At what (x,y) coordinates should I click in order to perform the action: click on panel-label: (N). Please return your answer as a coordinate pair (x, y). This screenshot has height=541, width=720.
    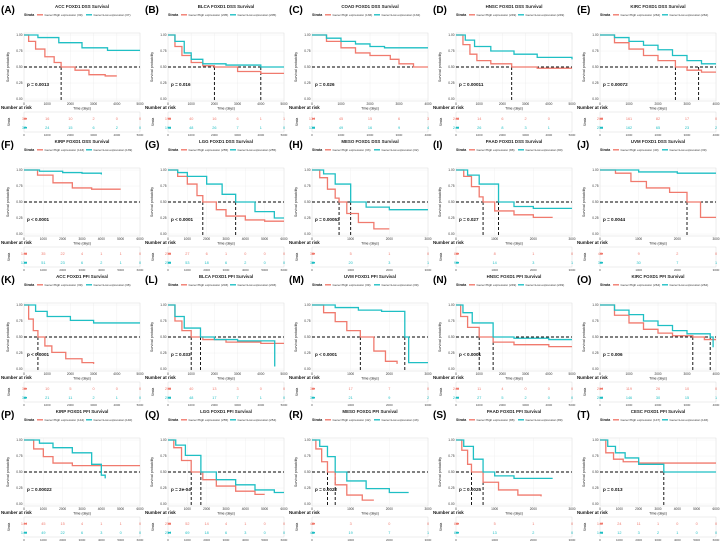
    Looking at the image, I should click on (440, 280).